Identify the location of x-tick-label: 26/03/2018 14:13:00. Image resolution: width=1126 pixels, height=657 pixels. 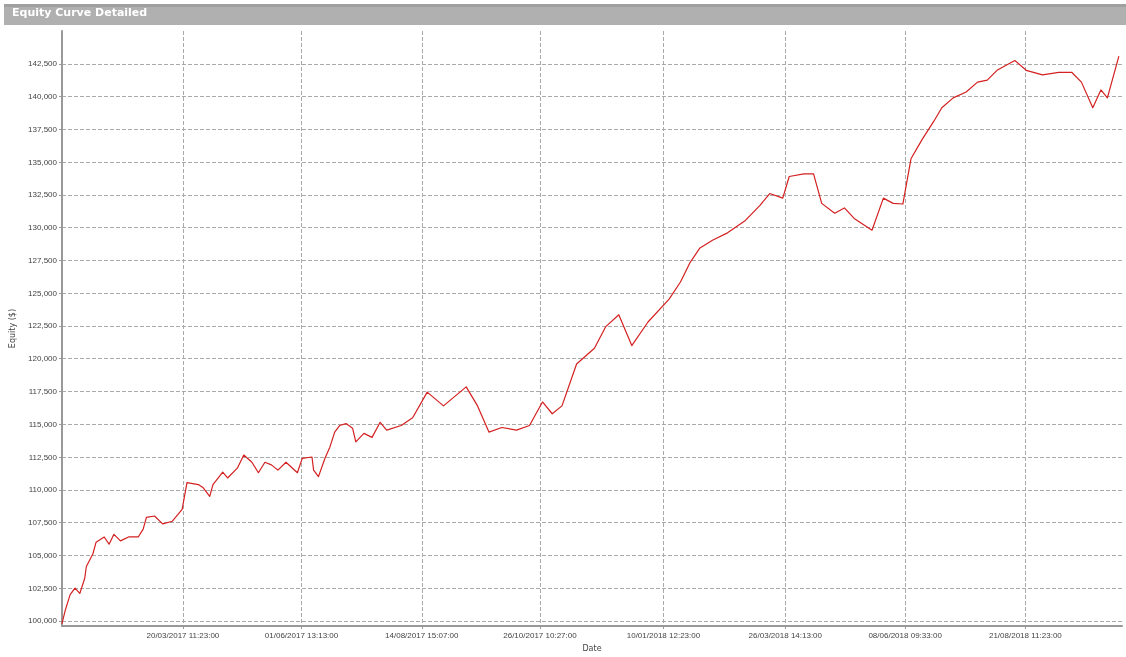
(785, 635).